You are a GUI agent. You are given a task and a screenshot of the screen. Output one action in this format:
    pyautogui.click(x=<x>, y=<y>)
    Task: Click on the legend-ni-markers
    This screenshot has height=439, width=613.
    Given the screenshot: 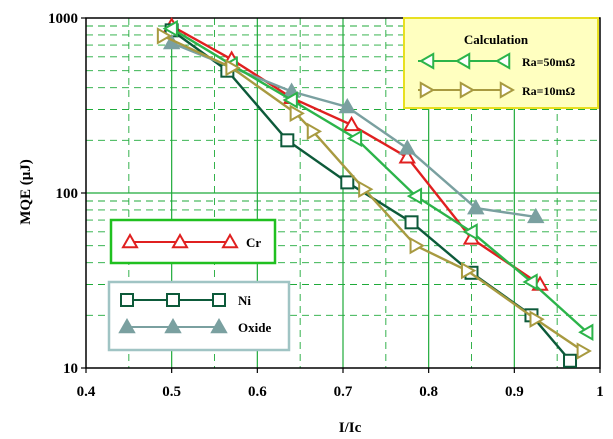 What is the action you would take?
    pyautogui.click(x=173, y=300)
    